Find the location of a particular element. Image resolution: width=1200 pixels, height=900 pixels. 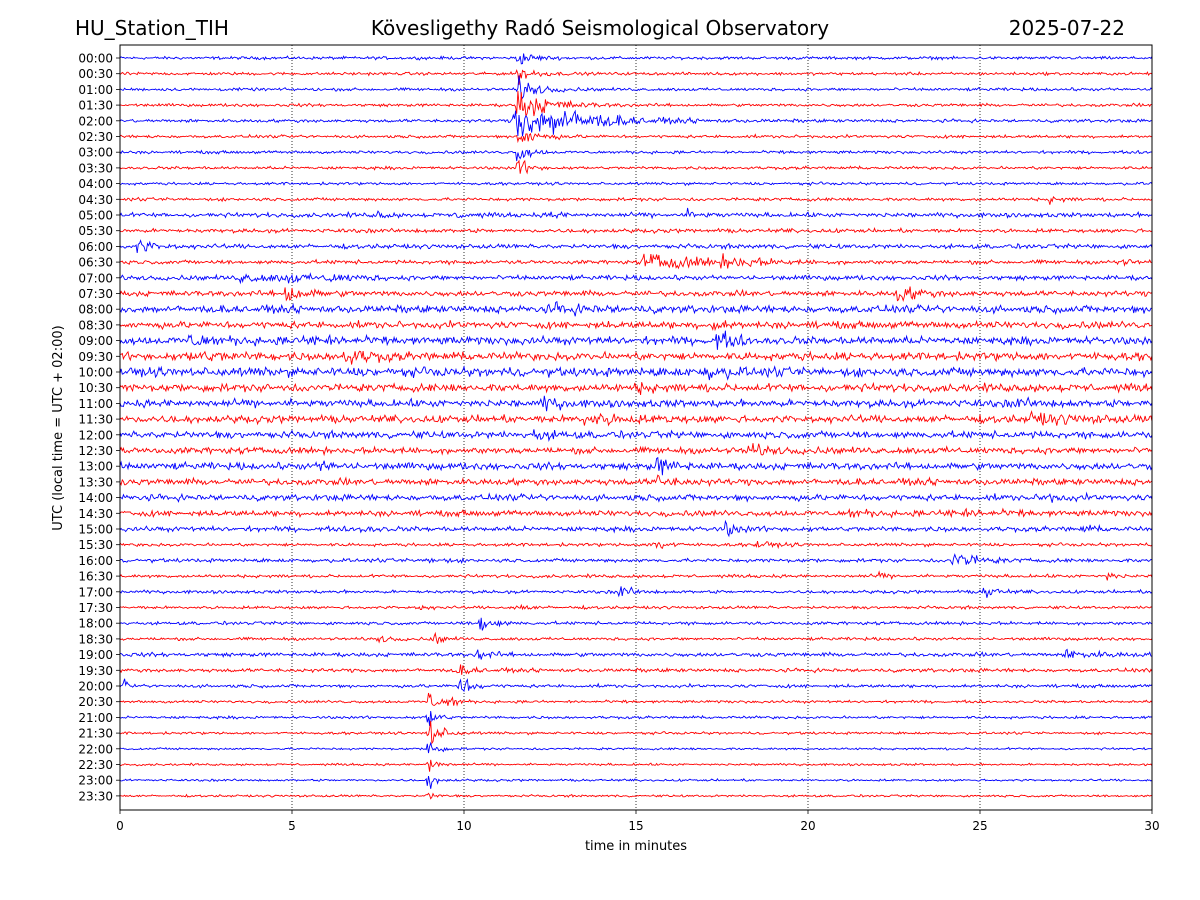

y-tick-label: 23:30 is located at coordinates (95, 796).